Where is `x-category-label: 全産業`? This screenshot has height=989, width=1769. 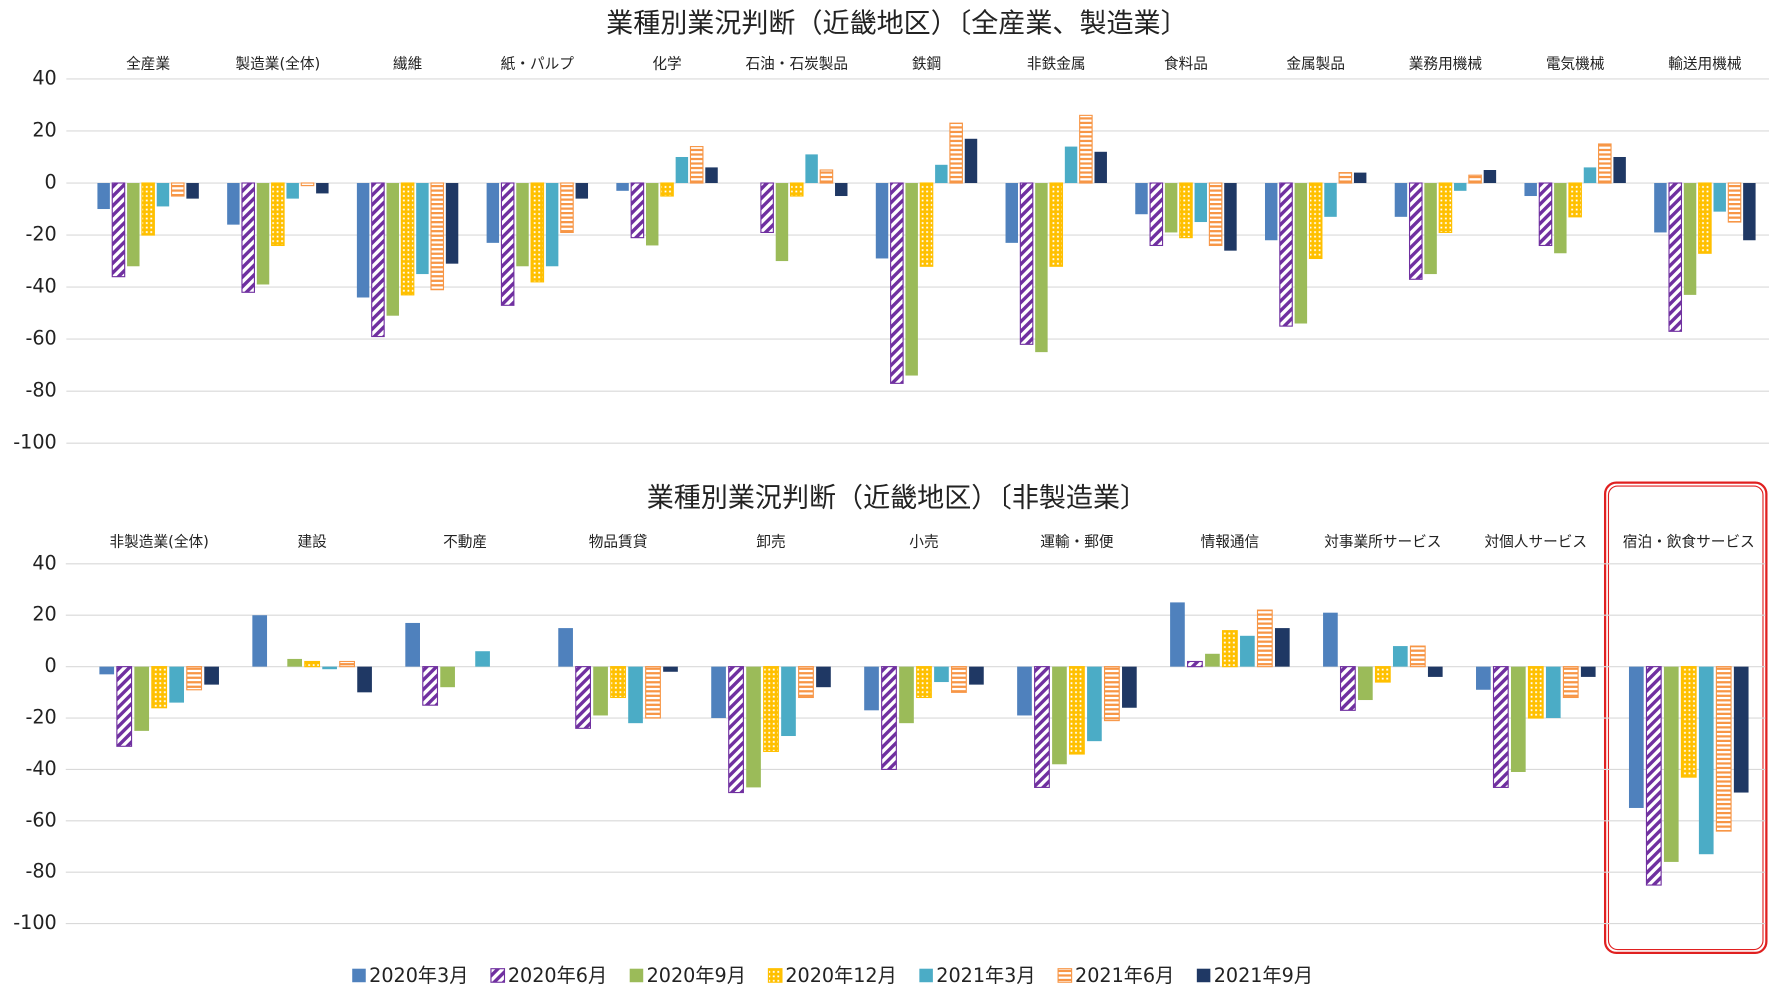
x-category-label: 全産業 is located at coordinates (148, 63).